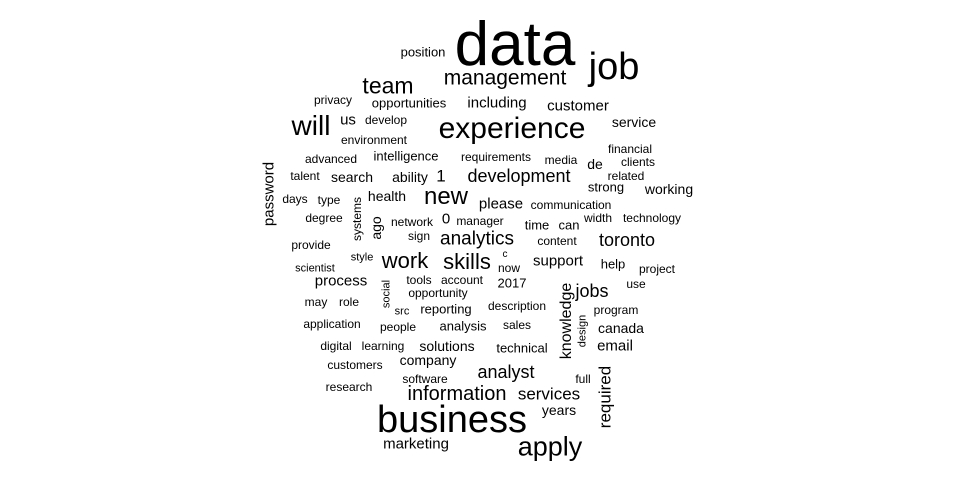  I want to click on word-customer: customer, so click(578, 106).